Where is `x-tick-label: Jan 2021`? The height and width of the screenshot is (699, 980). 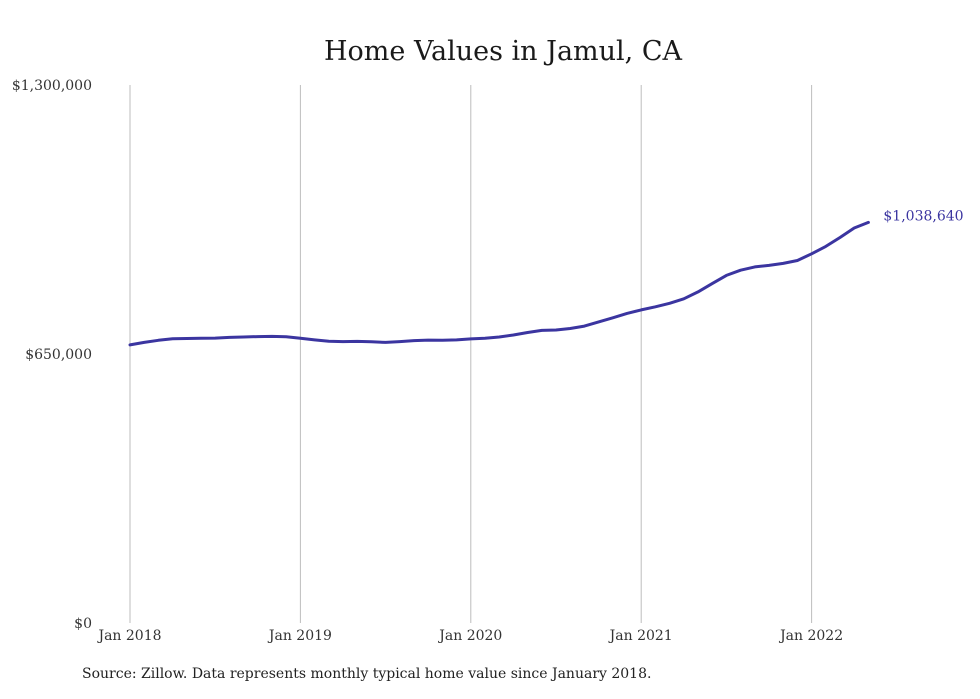 x-tick-label: Jan 2021 is located at coordinates (640, 636).